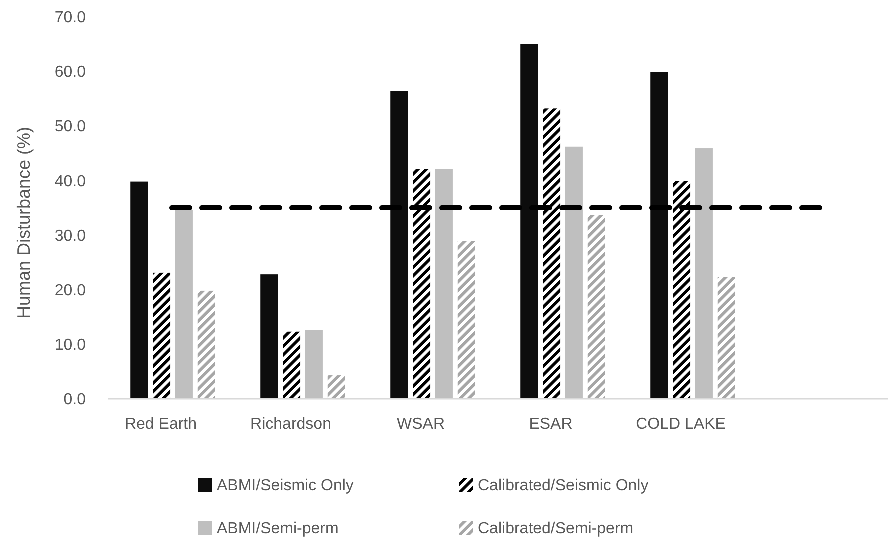 This screenshot has height=544, width=888. Describe the element at coordinates (161, 424) in the screenshot. I see `x-tick-label: Red Earth` at that location.